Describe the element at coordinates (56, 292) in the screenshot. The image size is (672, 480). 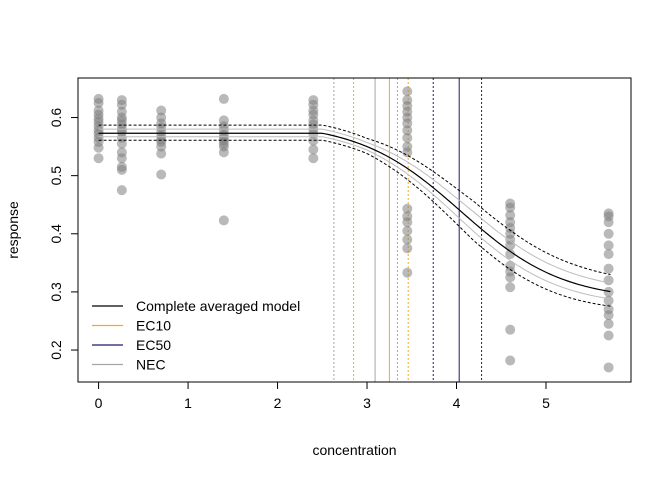
I see `y-tick-label: 0.3` at that location.